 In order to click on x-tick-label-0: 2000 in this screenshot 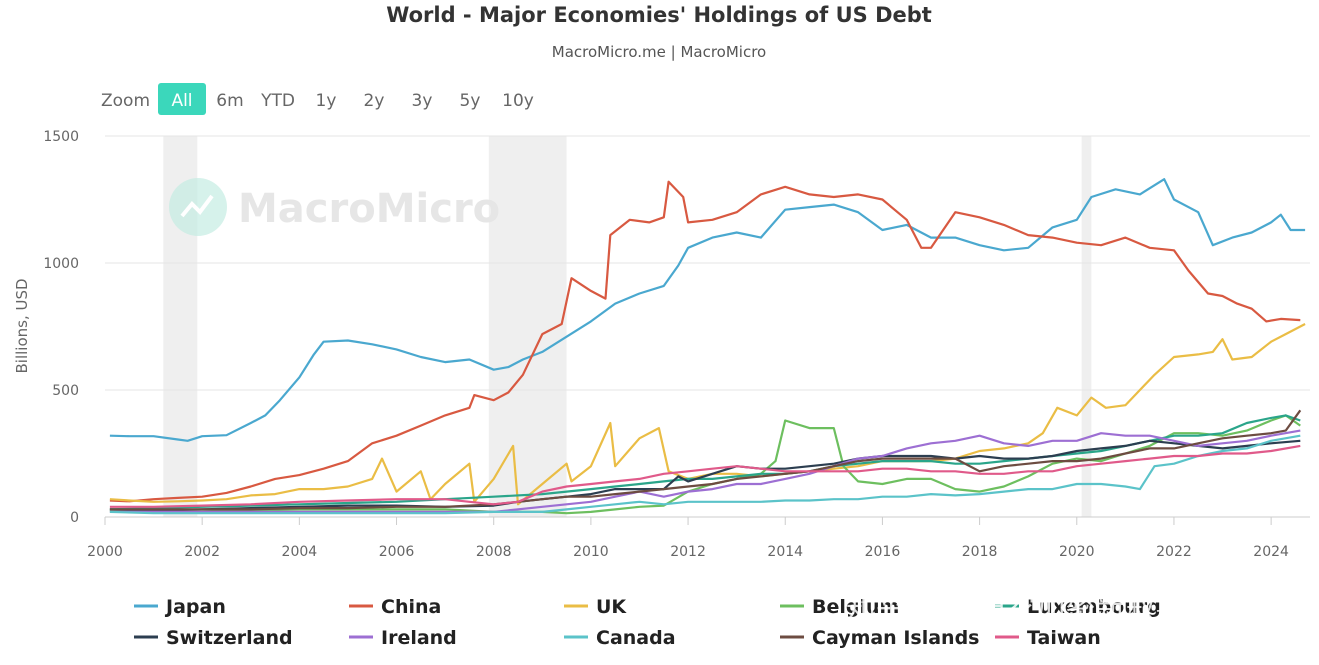, I will do `click(105, 552)`.